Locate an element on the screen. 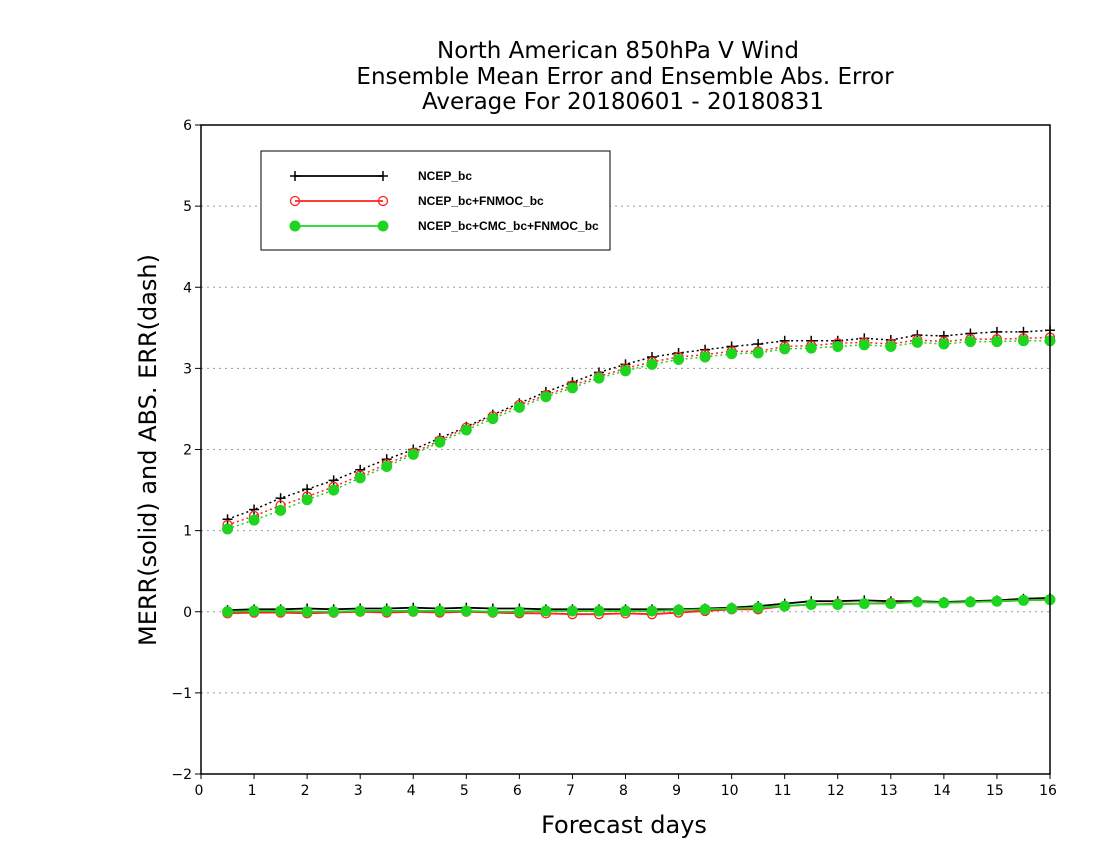  y-axis-label: MERR(solid) and ABS. ERR(dash) is located at coordinates (148, 450).